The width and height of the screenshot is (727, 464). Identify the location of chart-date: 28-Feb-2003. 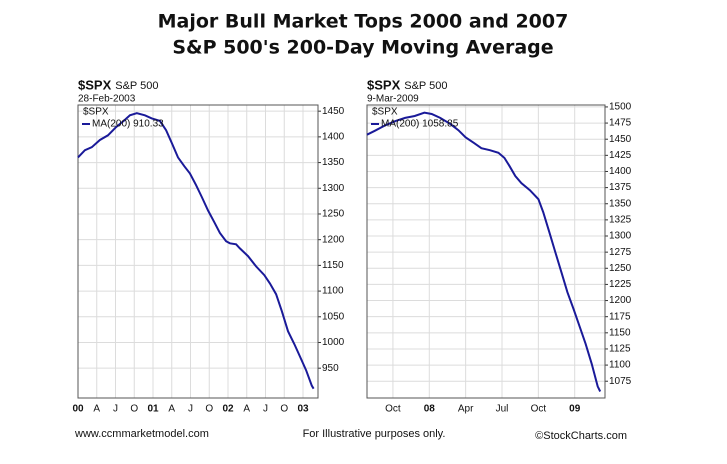
(107, 99).